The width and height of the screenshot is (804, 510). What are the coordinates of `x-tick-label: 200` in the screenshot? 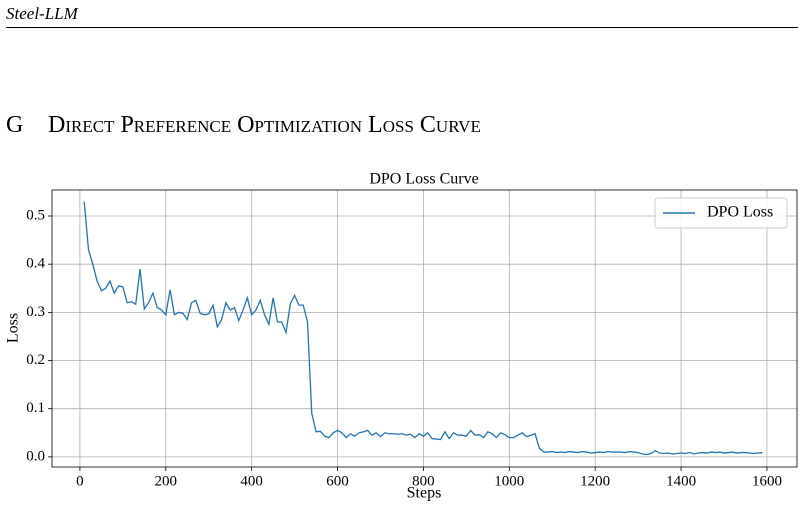 It's located at (166, 481).